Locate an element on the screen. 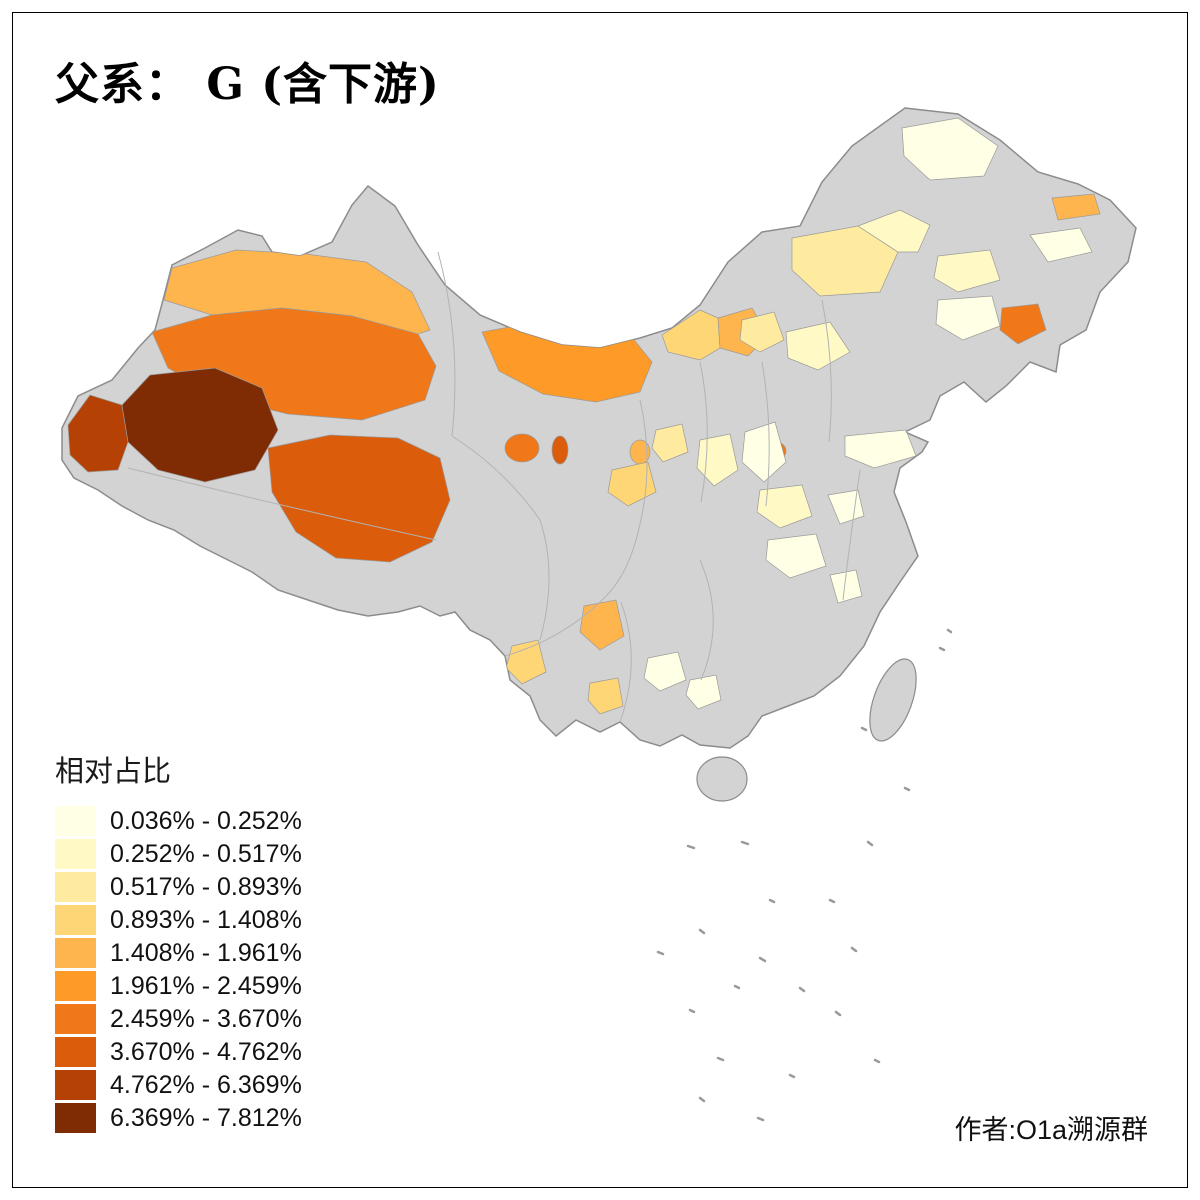 The width and height of the screenshot is (1200, 1200). map-region-ne-border-orange is located at coordinates (1076, 207).